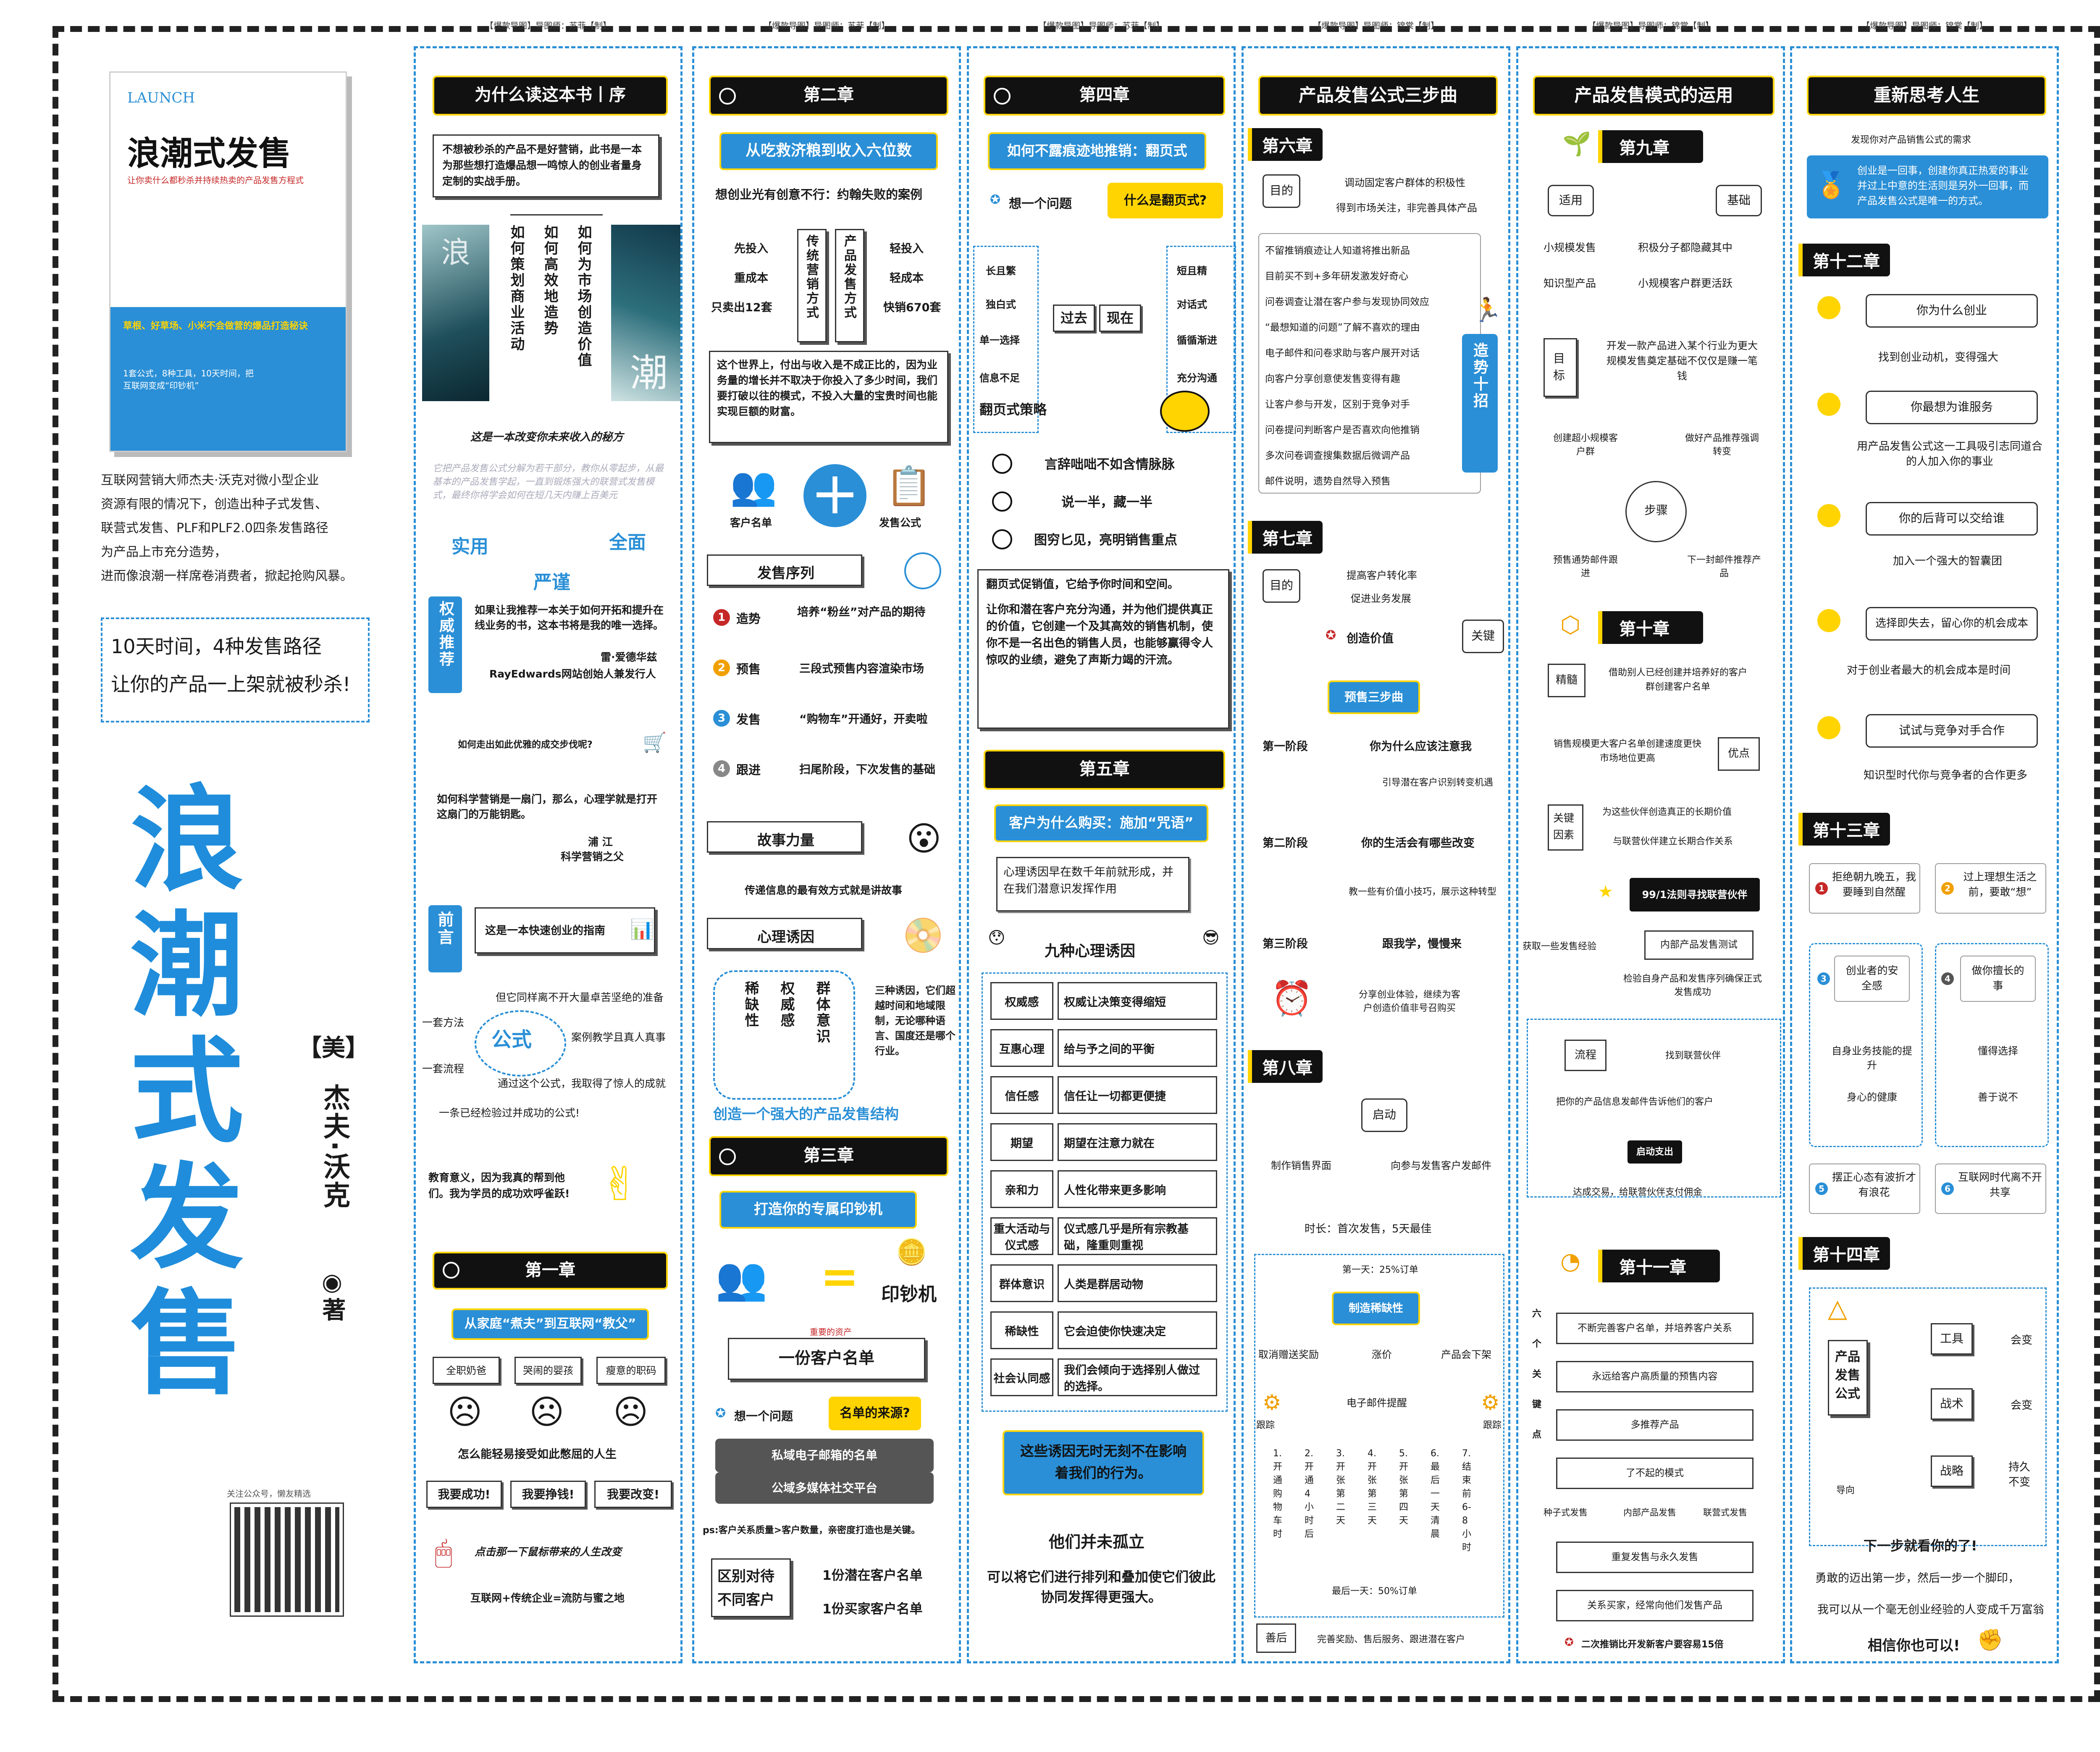  I want to click on stage-3-b: 分享创业体验，继续为客户创造价值非号召购买, so click(1409, 1002).